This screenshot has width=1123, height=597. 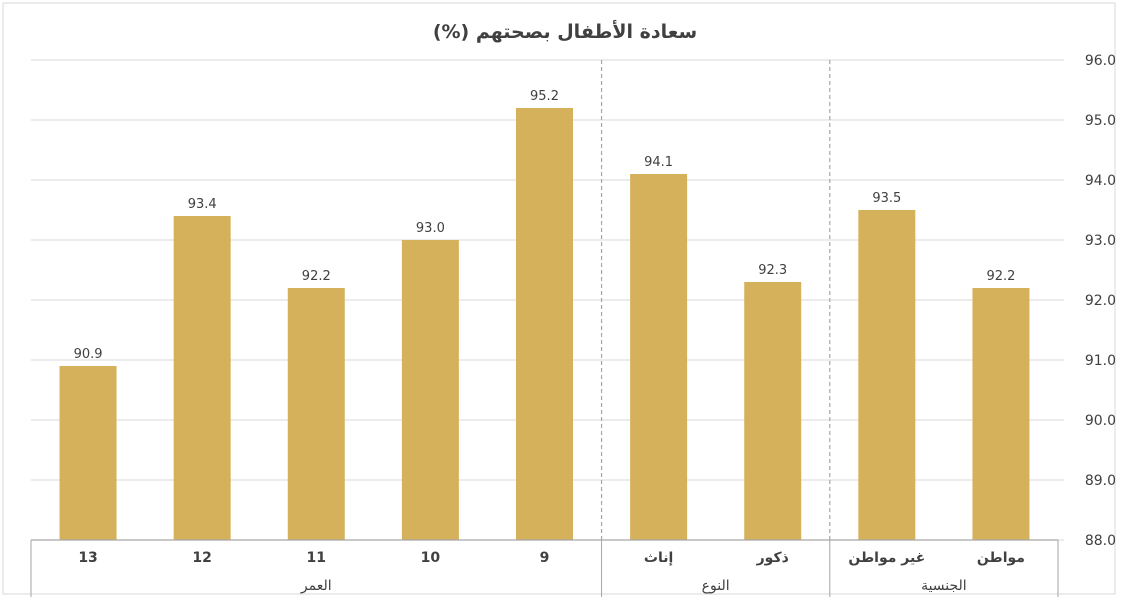 I want to click on x-group-label: النوع, so click(x=716, y=586).